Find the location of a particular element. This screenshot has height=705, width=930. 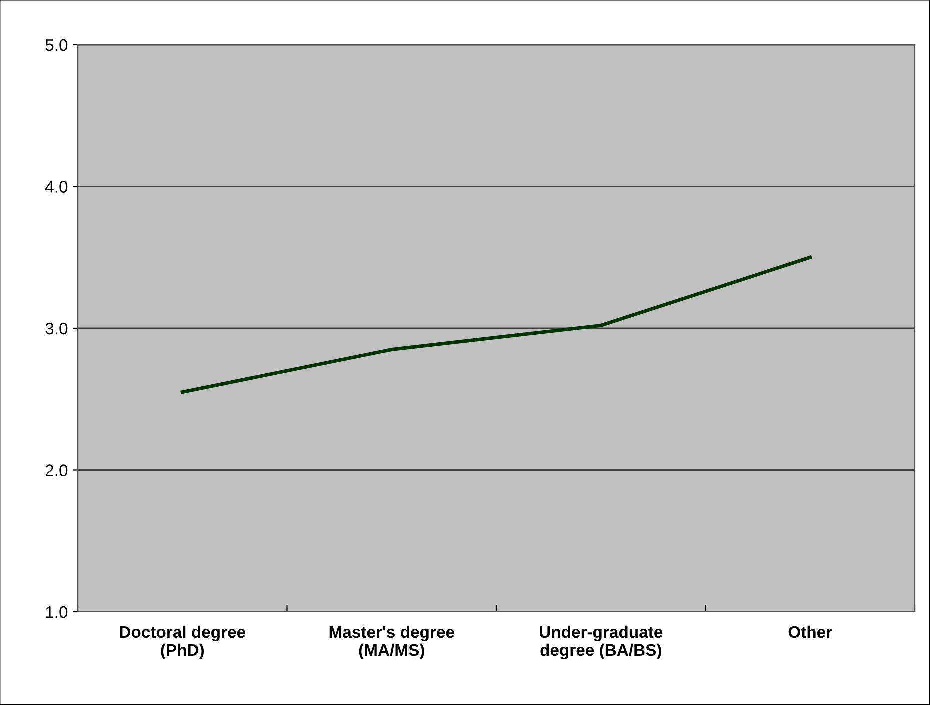

x-tick-label: Other is located at coordinates (810, 632).